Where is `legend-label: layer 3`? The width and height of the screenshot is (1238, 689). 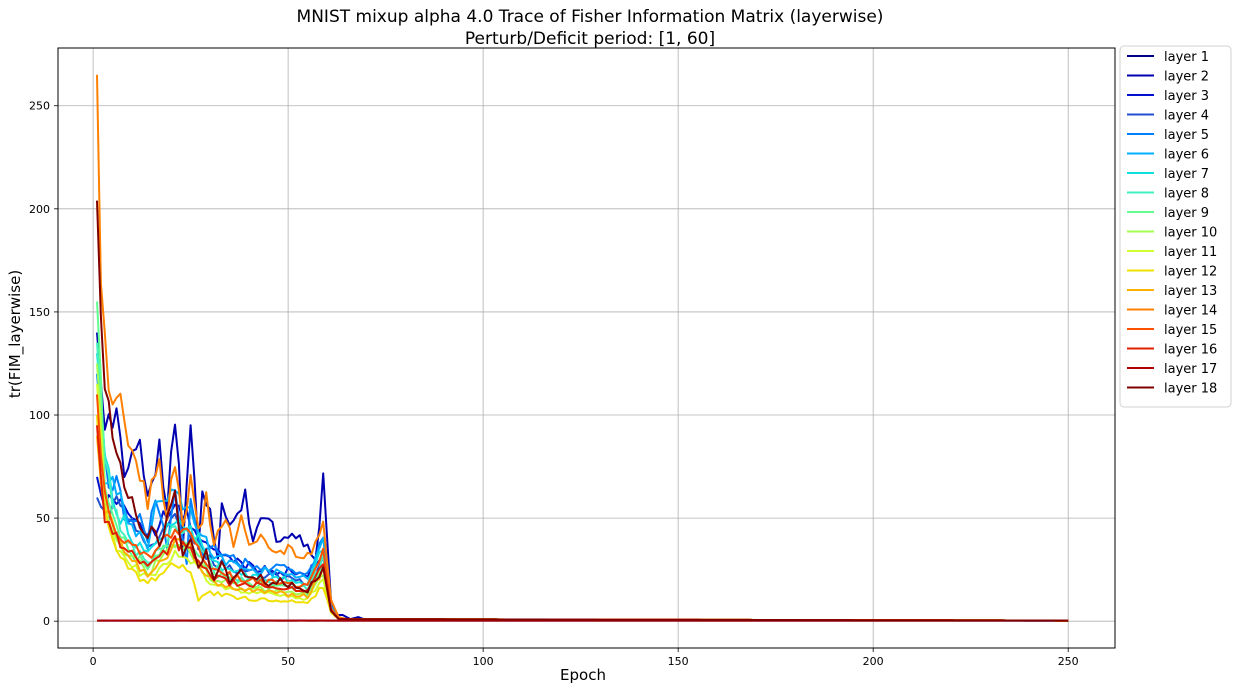
legend-label: layer 3 is located at coordinates (1186, 96).